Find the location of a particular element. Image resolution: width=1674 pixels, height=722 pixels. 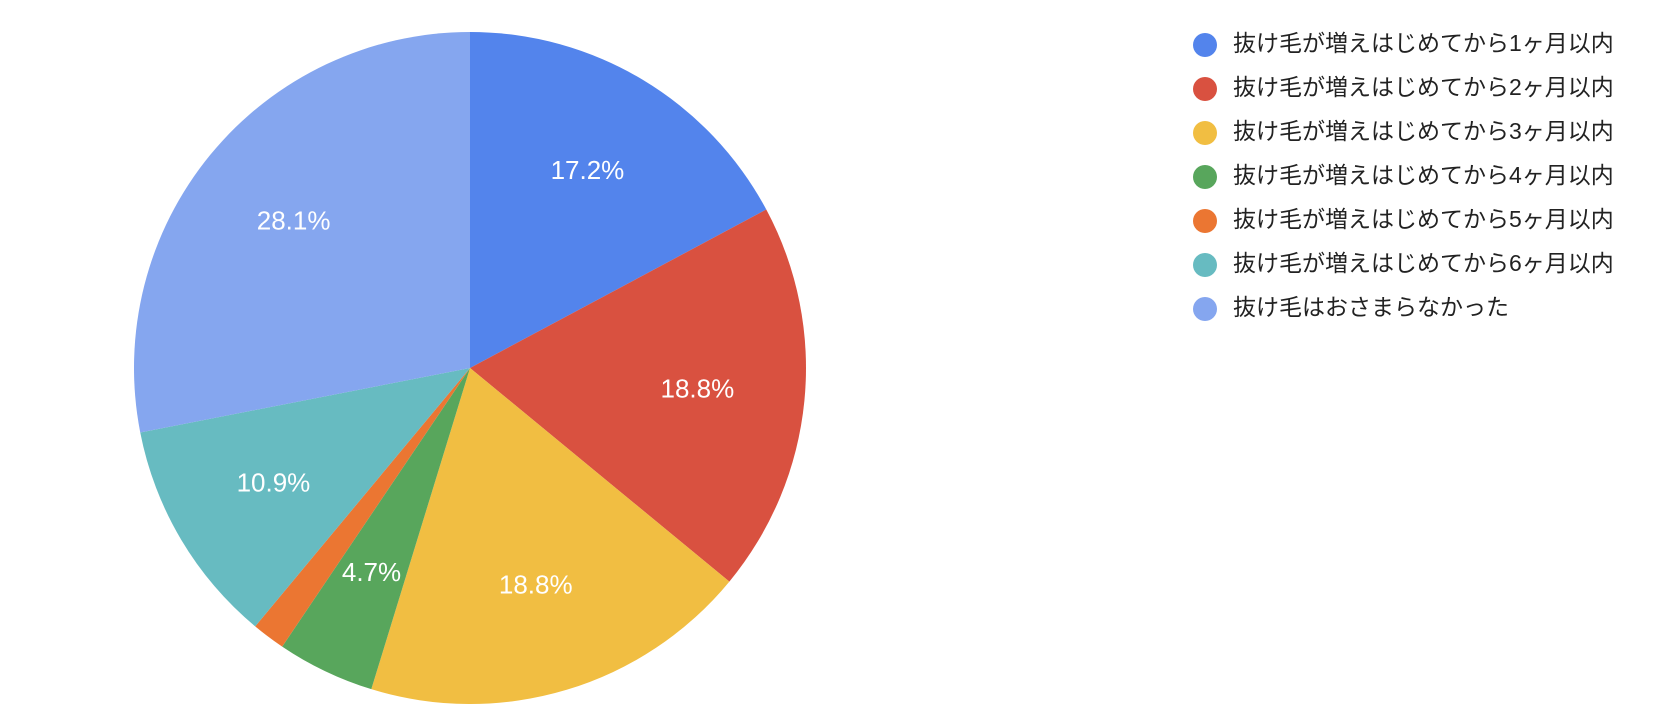

legend-label: 抜け毛が増えはじめてから4ヶ月以内 is located at coordinates (1423, 175).